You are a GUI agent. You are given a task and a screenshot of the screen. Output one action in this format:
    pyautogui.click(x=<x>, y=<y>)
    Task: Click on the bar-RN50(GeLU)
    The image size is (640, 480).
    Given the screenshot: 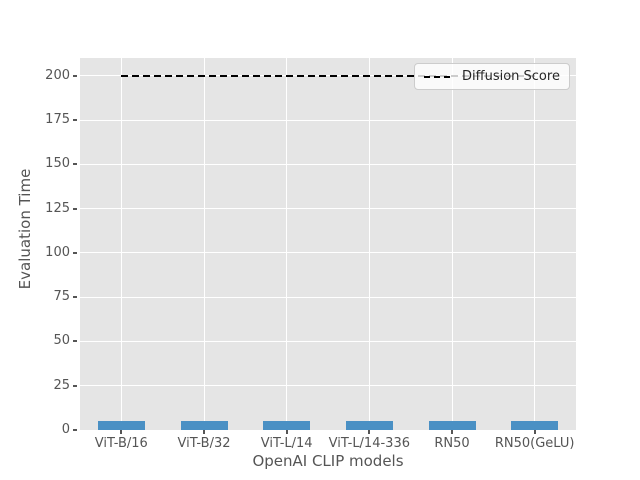 What is the action you would take?
    pyautogui.click(x=535, y=425)
    